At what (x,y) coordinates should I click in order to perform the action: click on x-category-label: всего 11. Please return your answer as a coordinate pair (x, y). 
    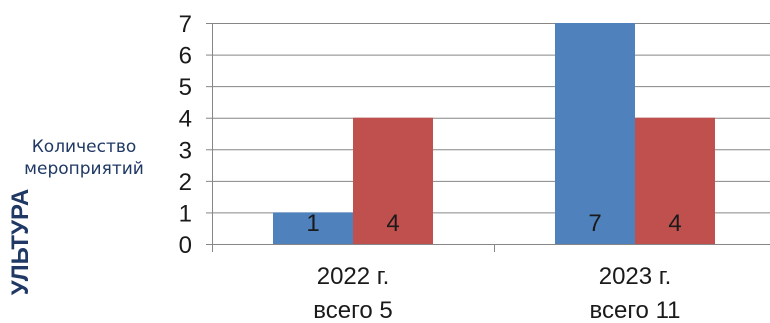
    Looking at the image, I should click on (635, 310).